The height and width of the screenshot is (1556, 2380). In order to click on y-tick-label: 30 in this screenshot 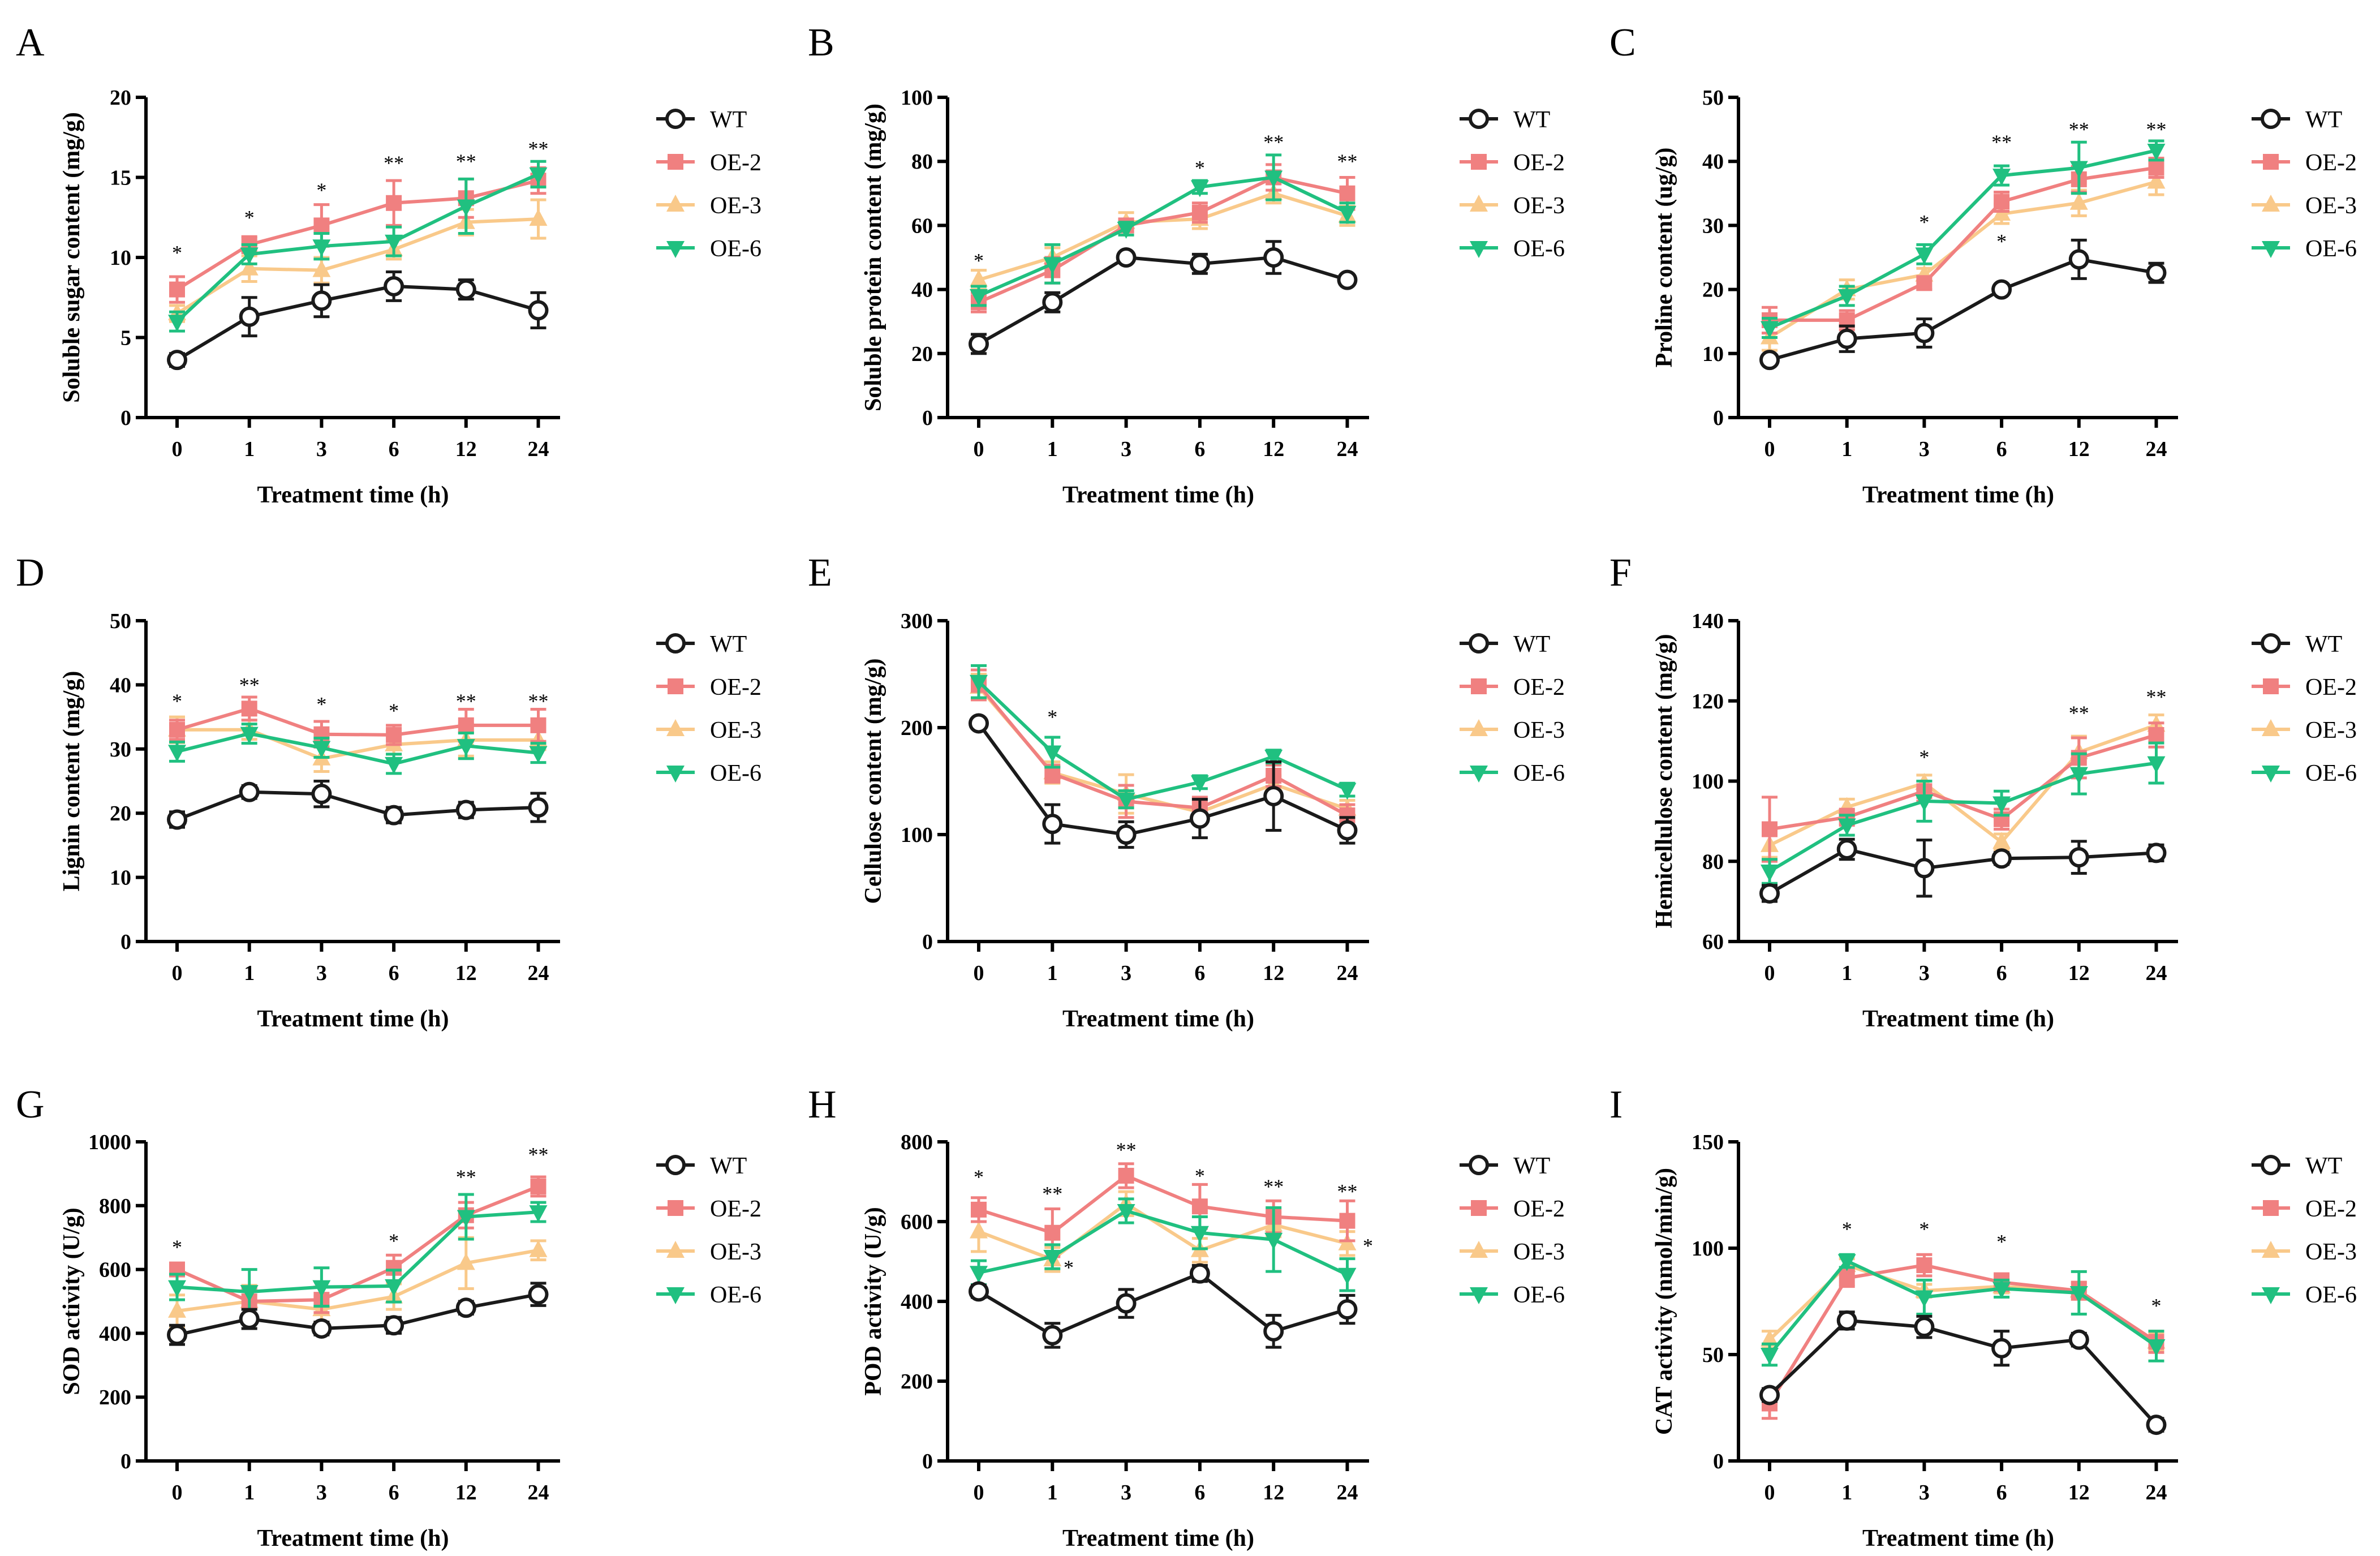, I will do `click(1713, 226)`.